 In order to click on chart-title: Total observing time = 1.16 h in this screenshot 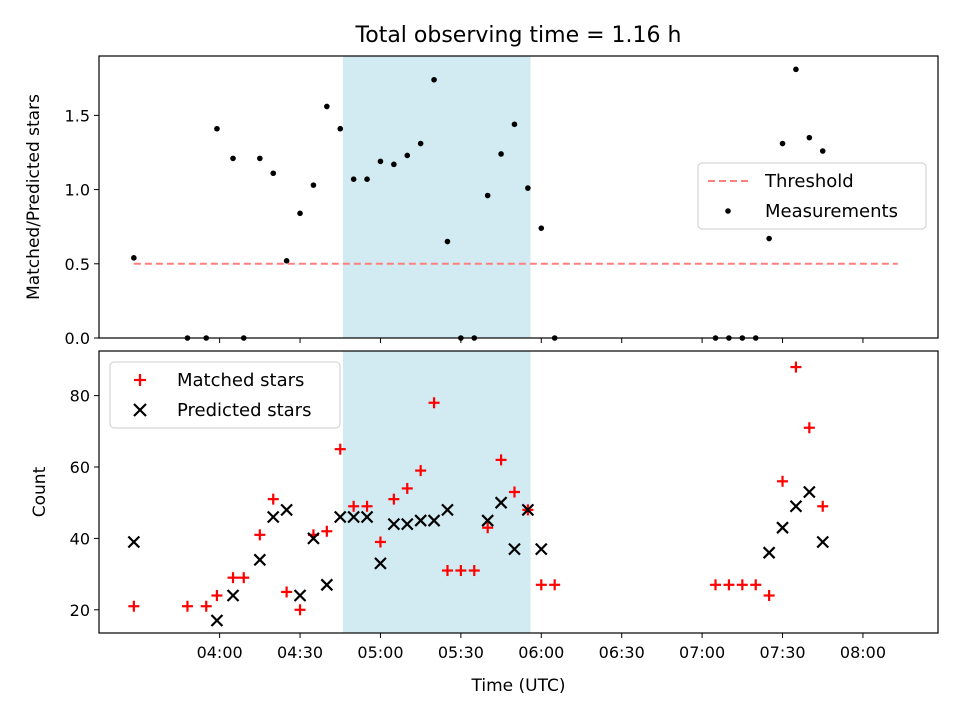, I will do `click(518, 35)`.